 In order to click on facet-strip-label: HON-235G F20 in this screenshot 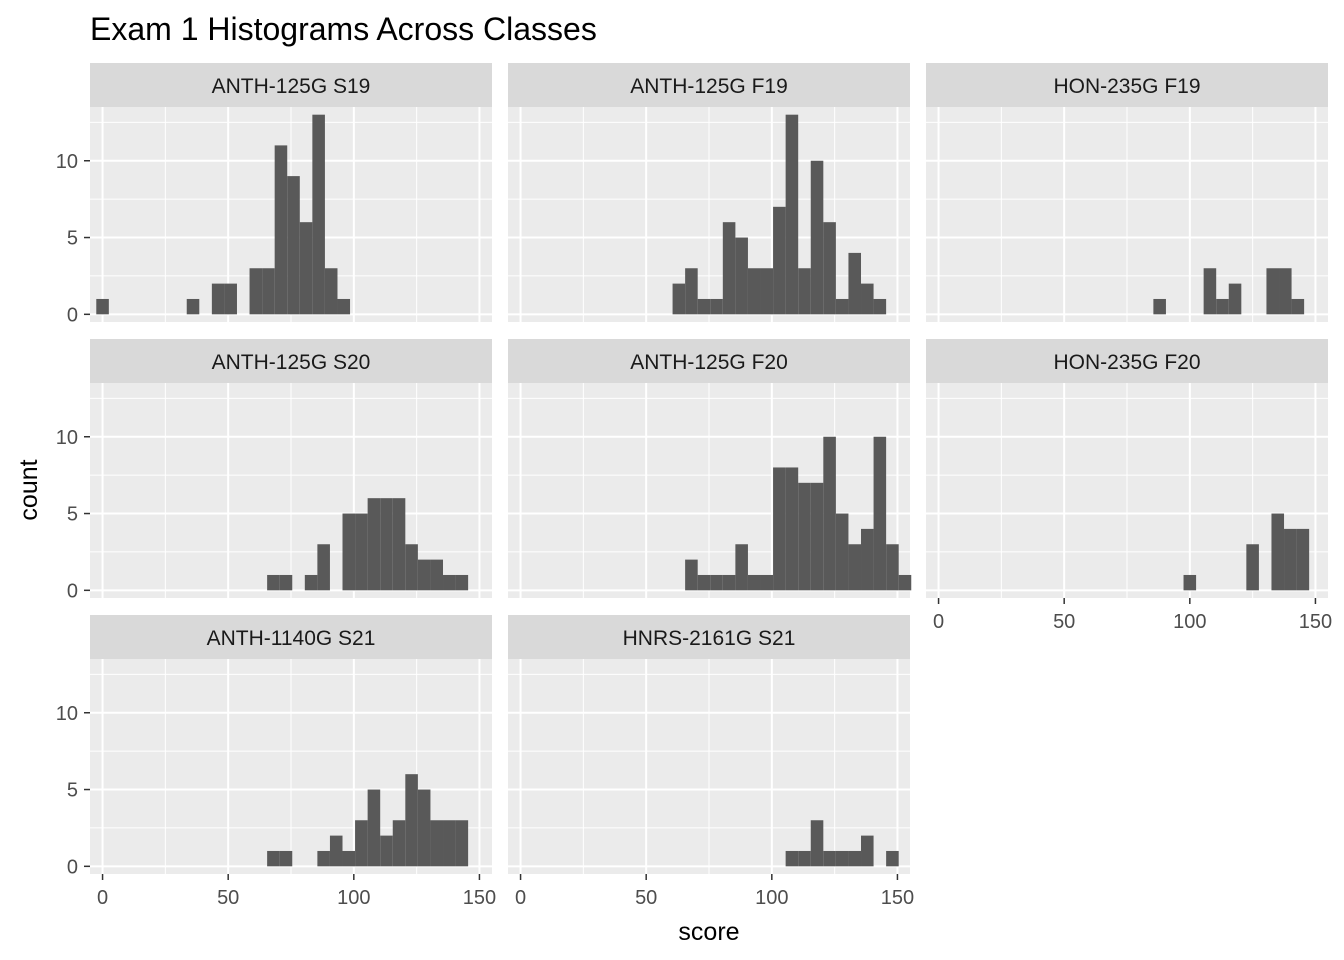, I will do `click(1126, 362)`.